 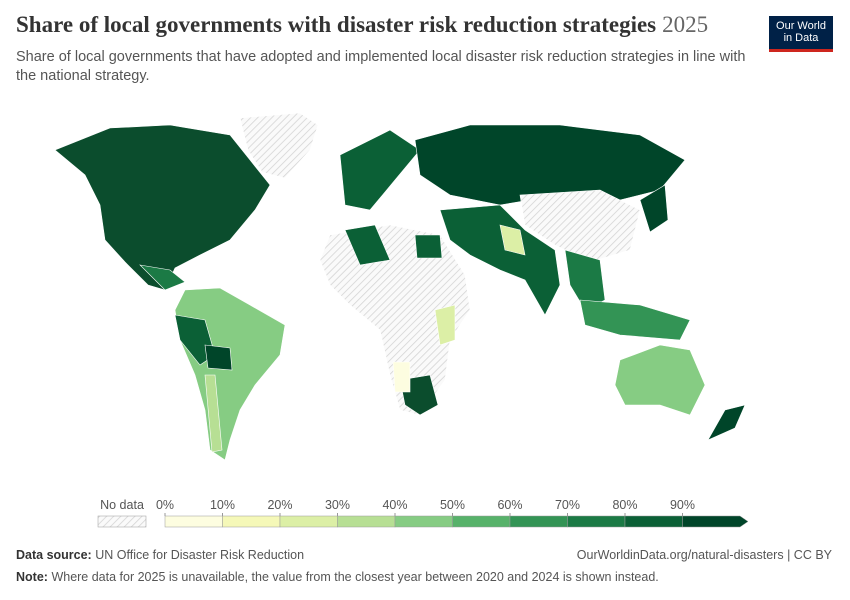 What do you see at coordinates (337, 505) in the screenshot?
I see `legend-tick-label: 30%` at bounding box center [337, 505].